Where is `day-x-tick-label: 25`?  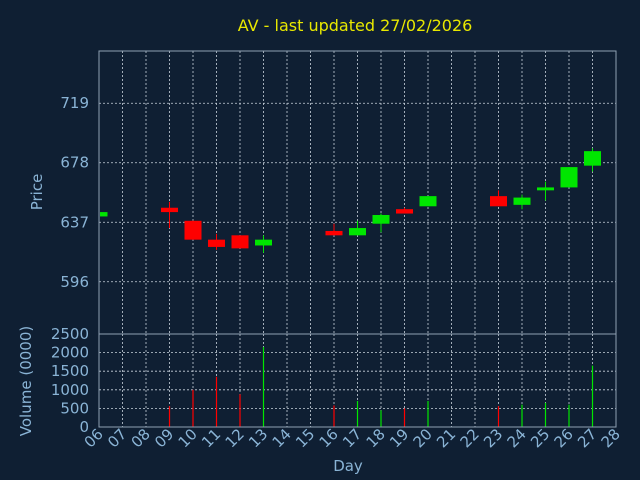
day-x-tick-label: 25 is located at coordinates (540, 438).